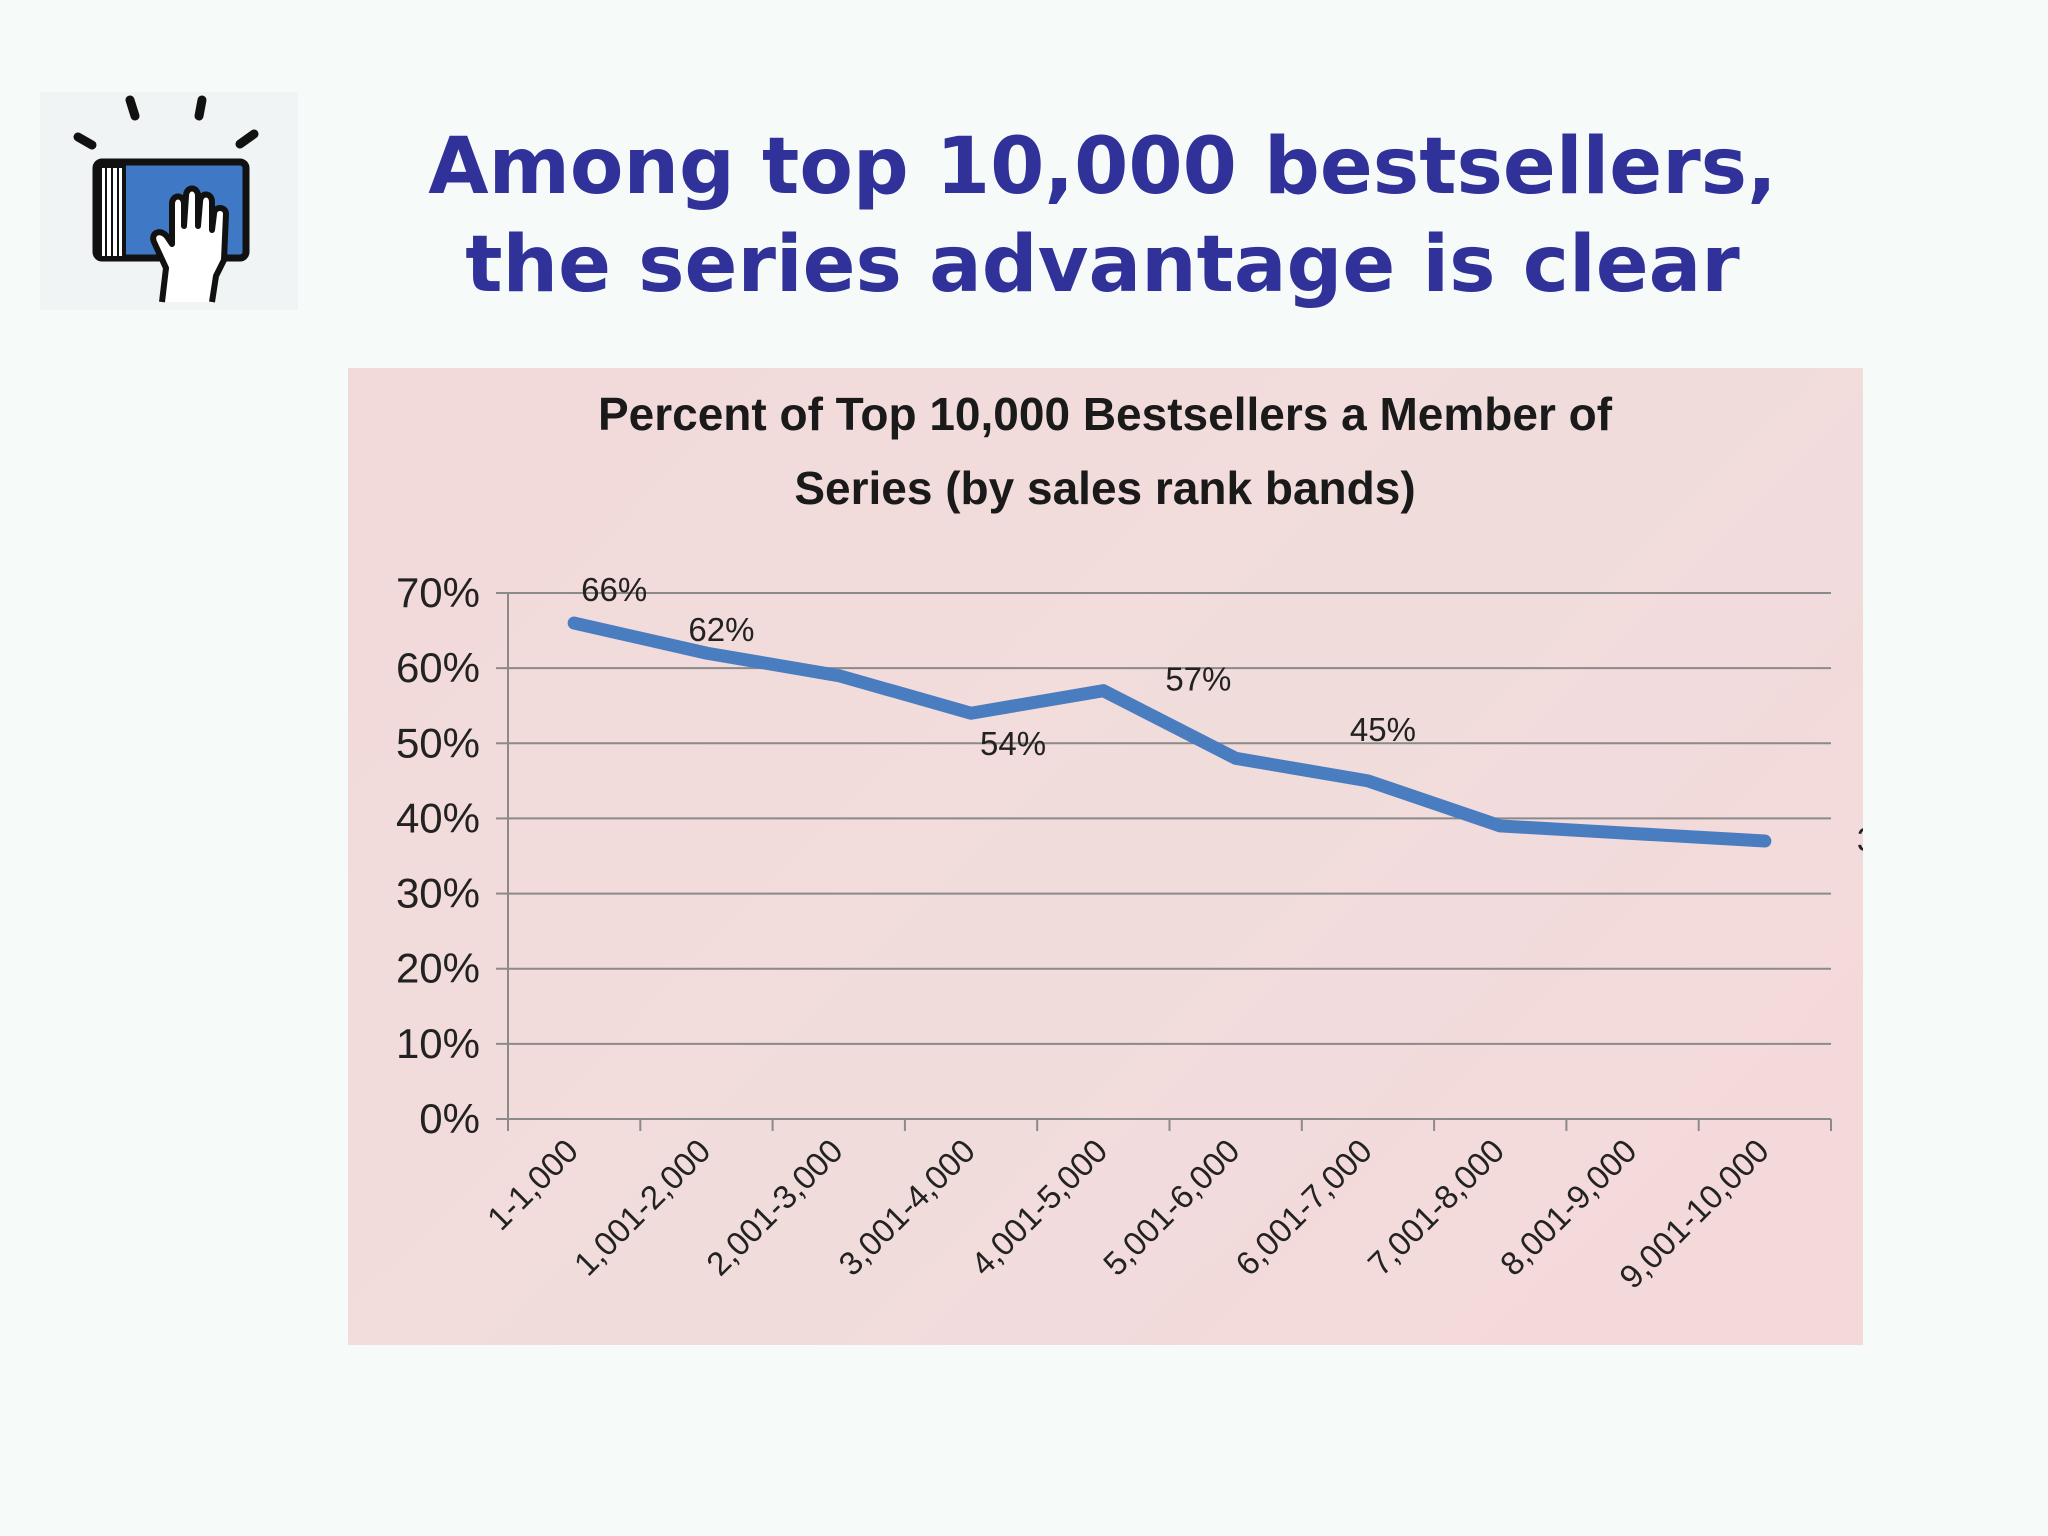  What do you see at coordinates (438, 1043) in the screenshot?
I see `y-tick-label: 10%` at bounding box center [438, 1043].